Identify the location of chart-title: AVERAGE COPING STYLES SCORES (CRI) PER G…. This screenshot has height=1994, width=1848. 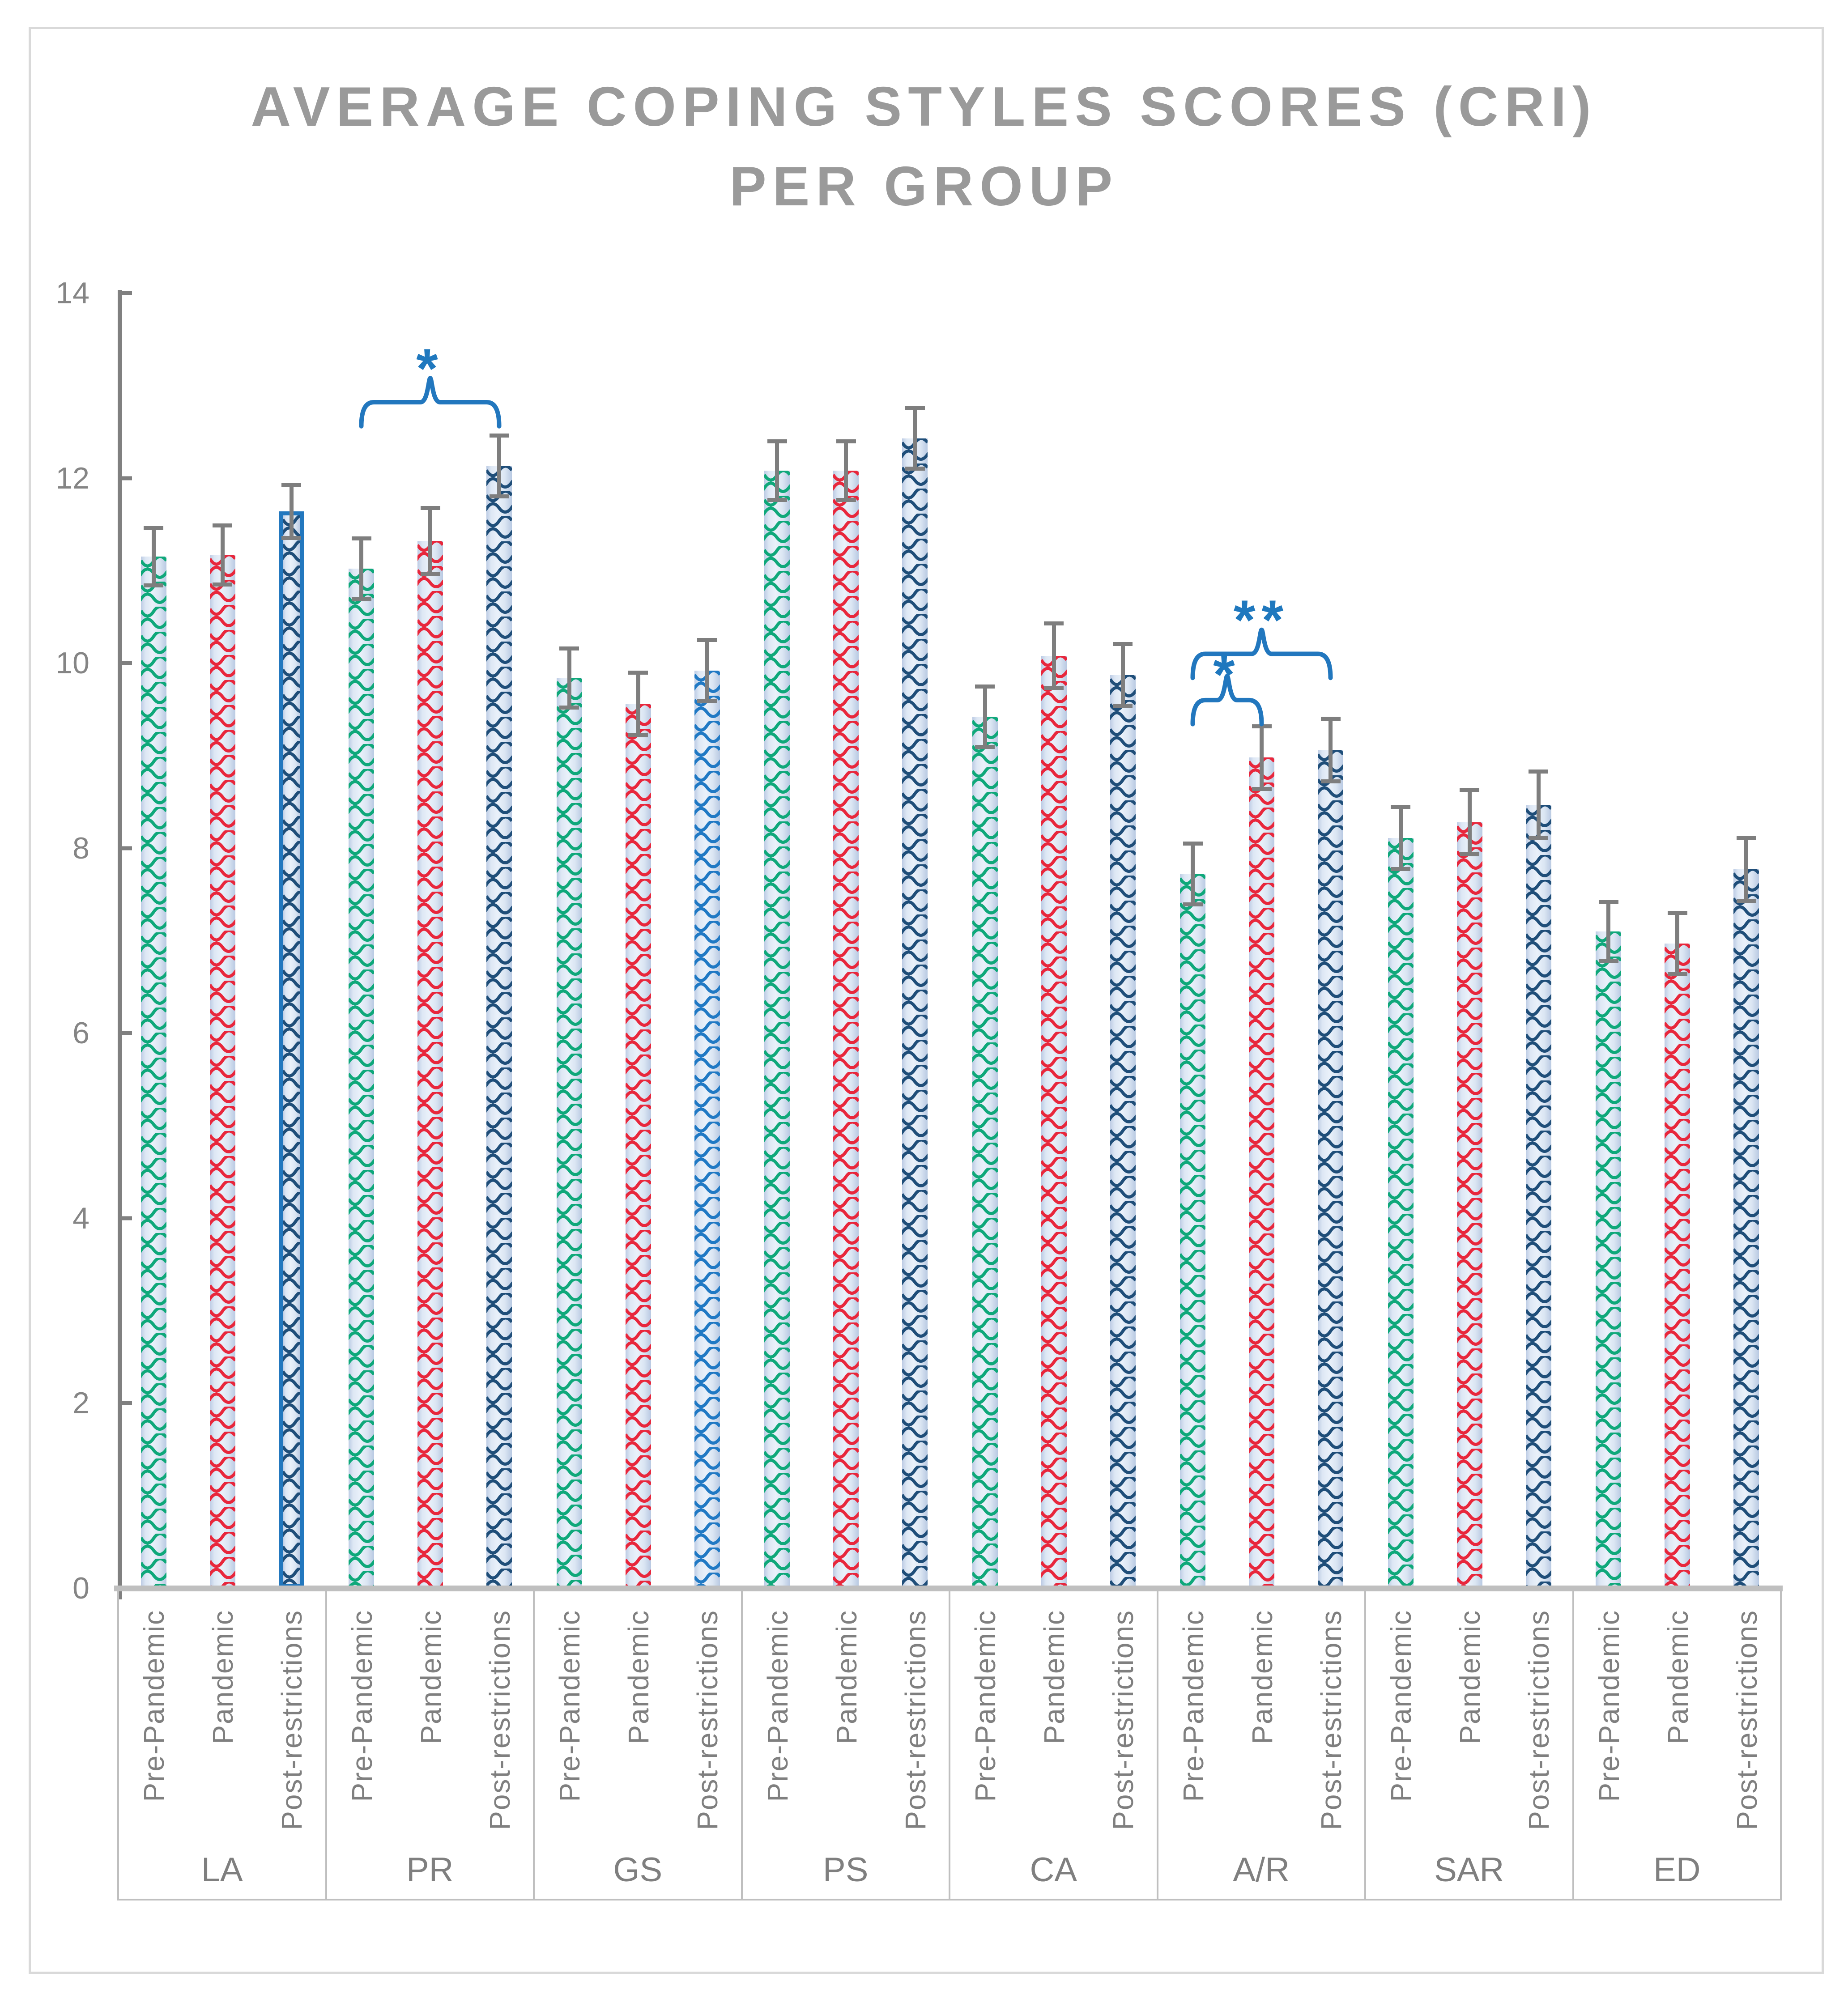
(924, 146).